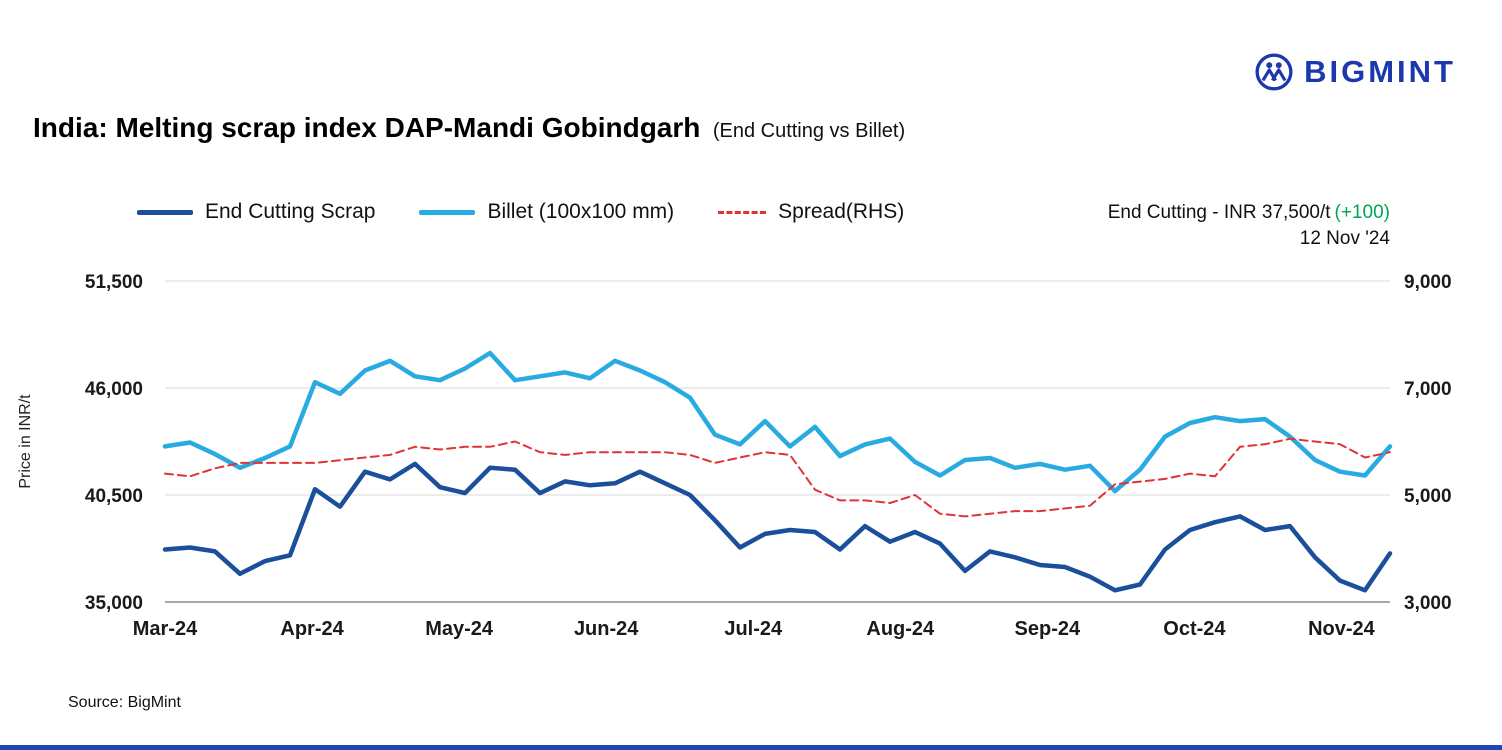 This screenshot has width=1502, height=750. Describe the element at coordinates (1048, 629) in the screenshot. I see `x-axis-tick: Sep-24` at that location.